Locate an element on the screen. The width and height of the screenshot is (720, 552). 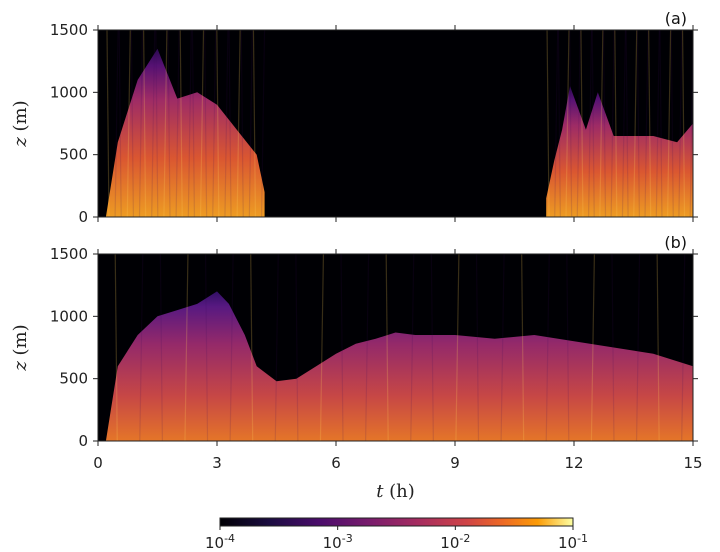
colorbar-gradient is located at coordinates (396, 522).